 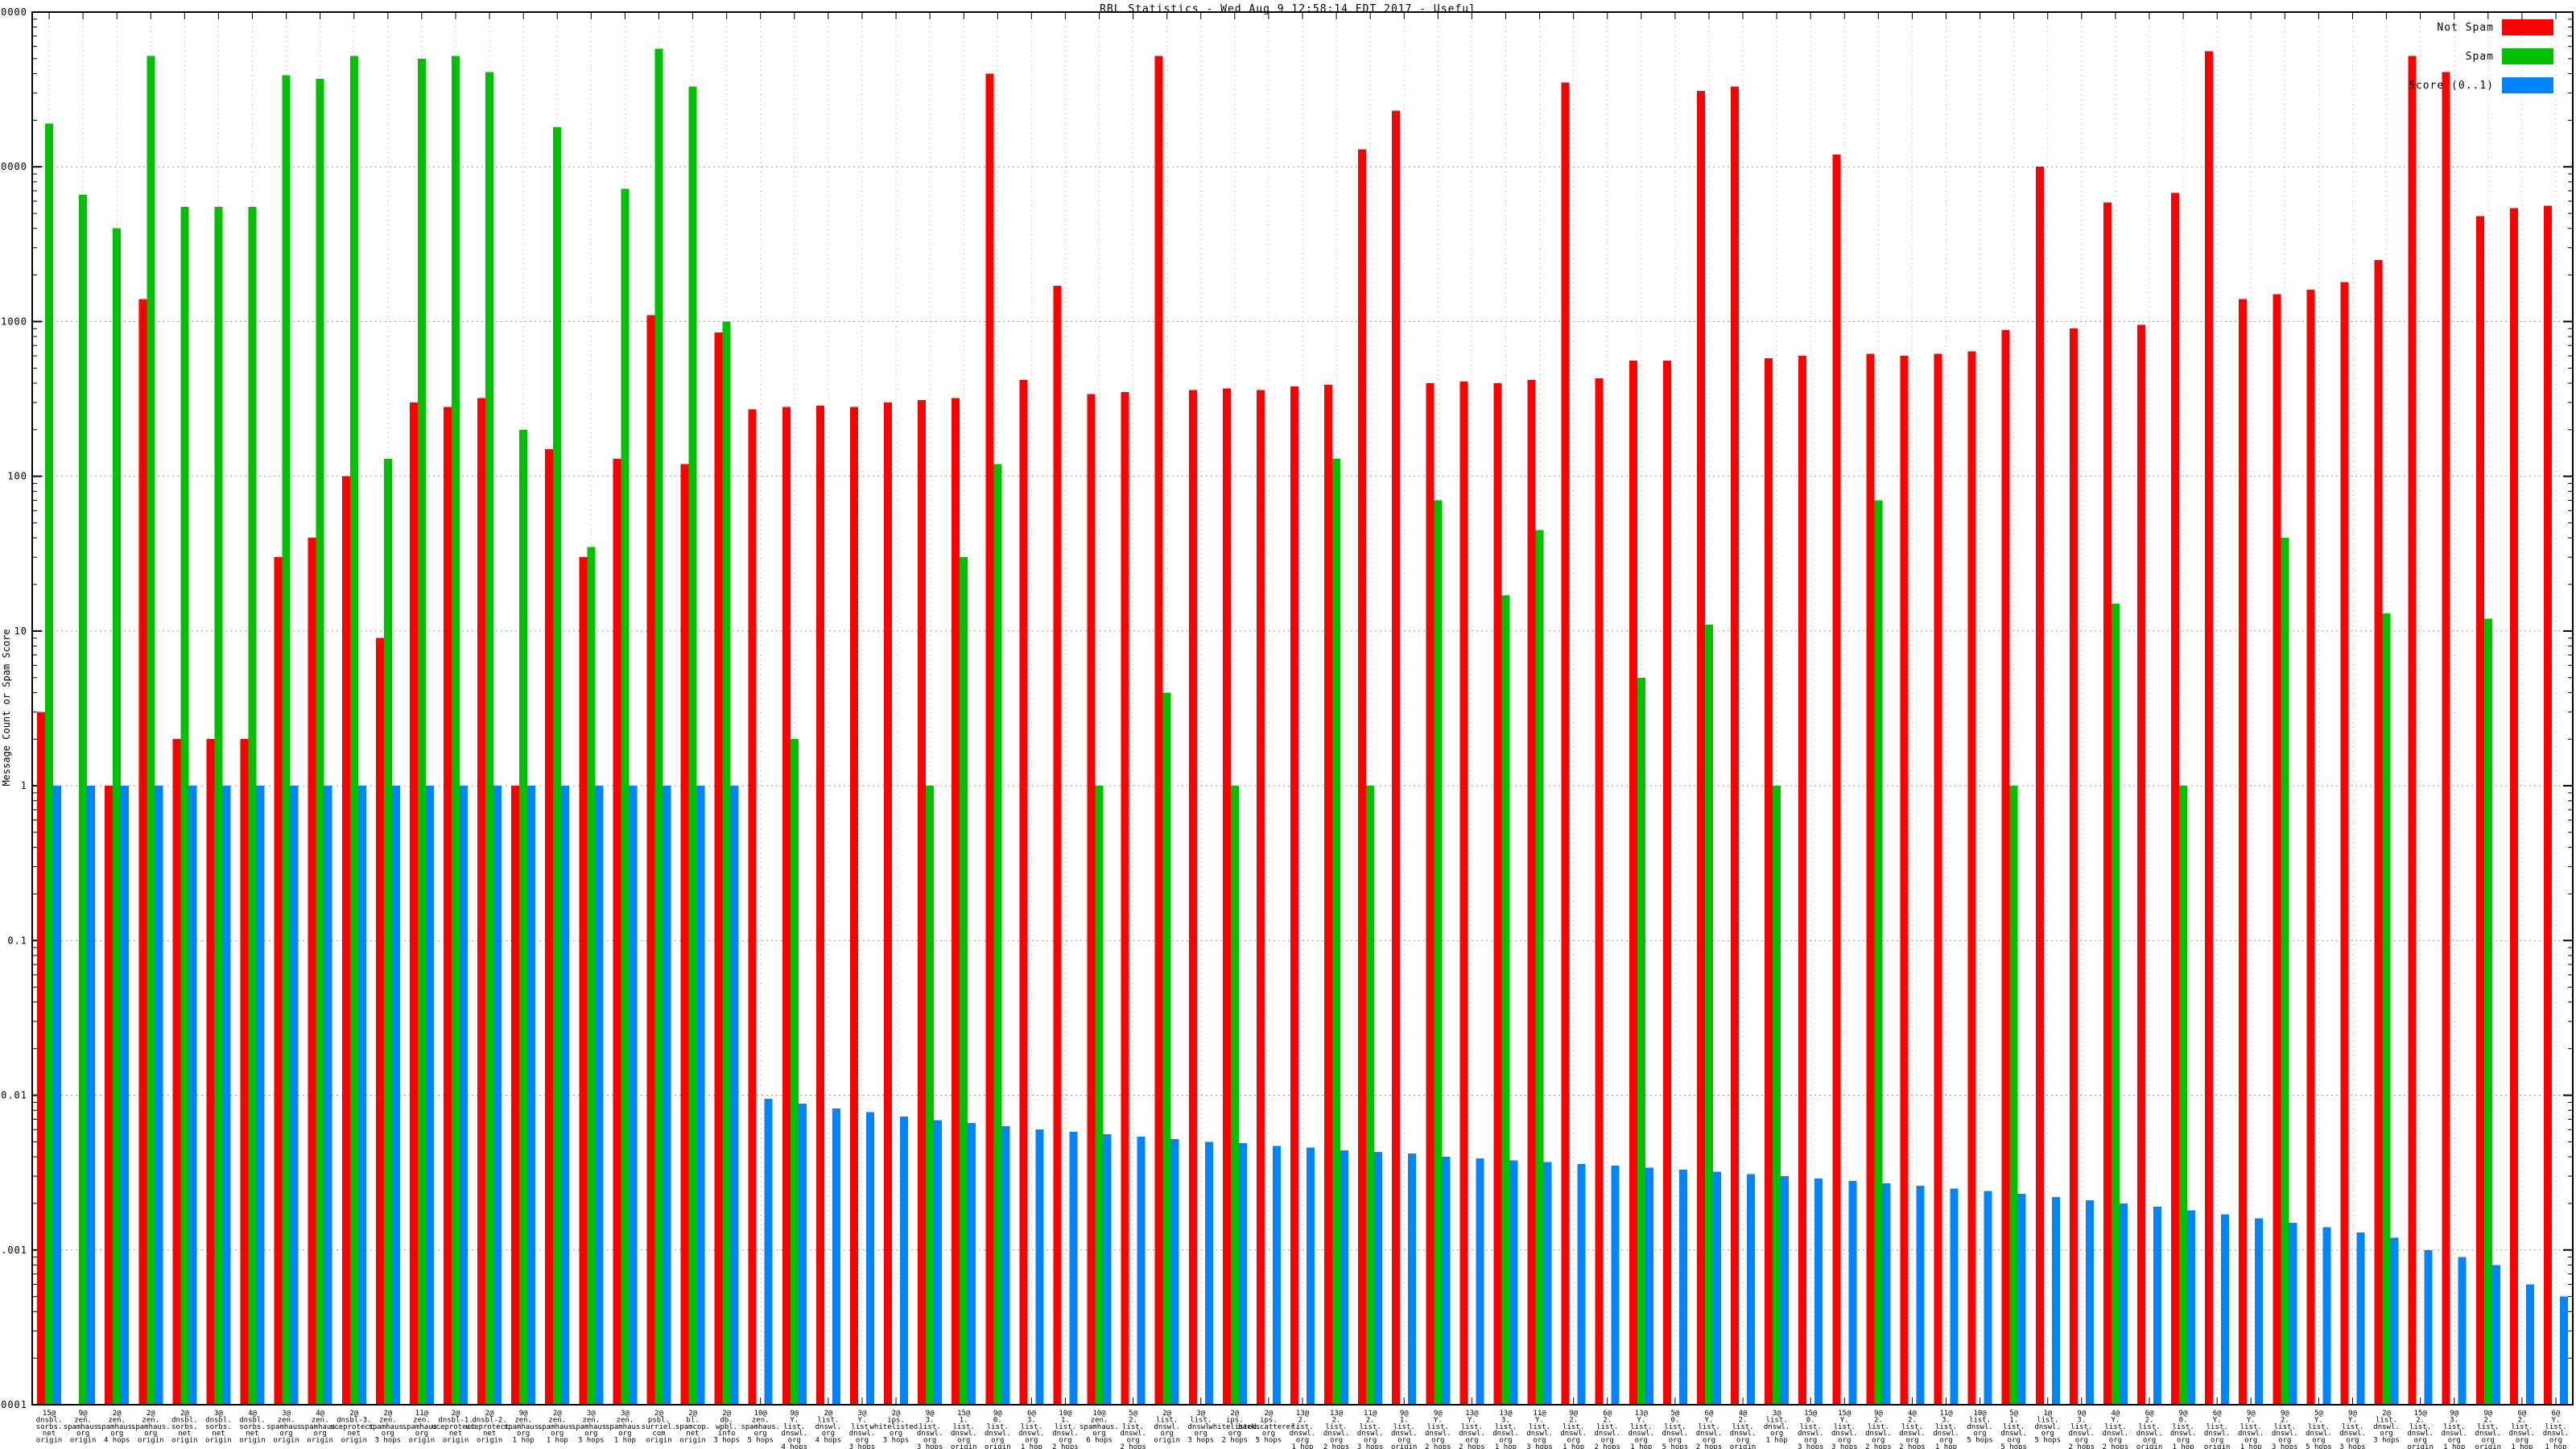 I want to click on y-tick-label: 10000, so click(x=13, y=166).